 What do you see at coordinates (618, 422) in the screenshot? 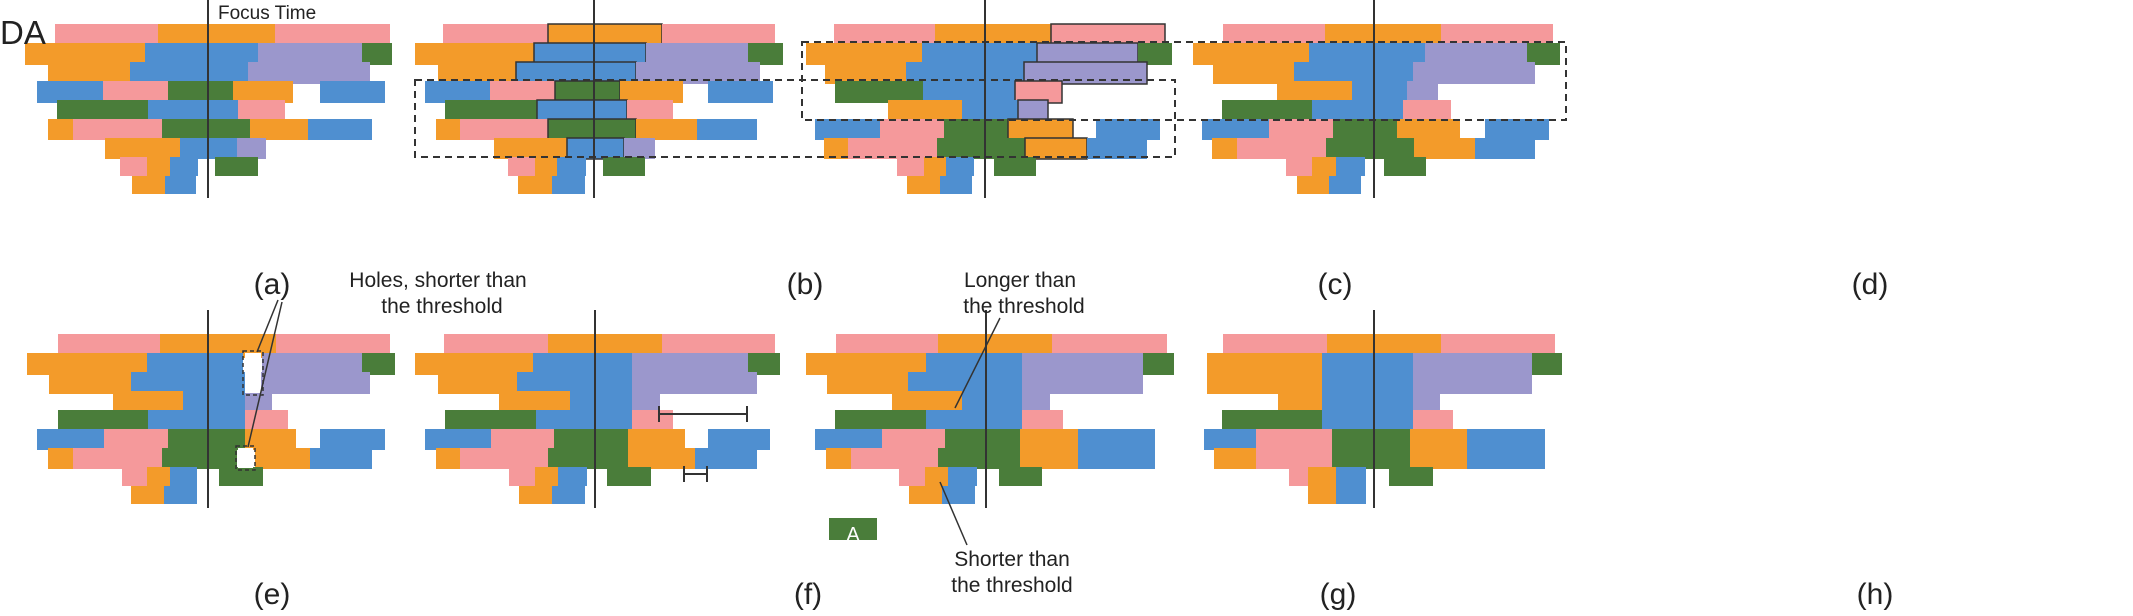
I see `annotation-graphics` at bounding box center [618, 422].